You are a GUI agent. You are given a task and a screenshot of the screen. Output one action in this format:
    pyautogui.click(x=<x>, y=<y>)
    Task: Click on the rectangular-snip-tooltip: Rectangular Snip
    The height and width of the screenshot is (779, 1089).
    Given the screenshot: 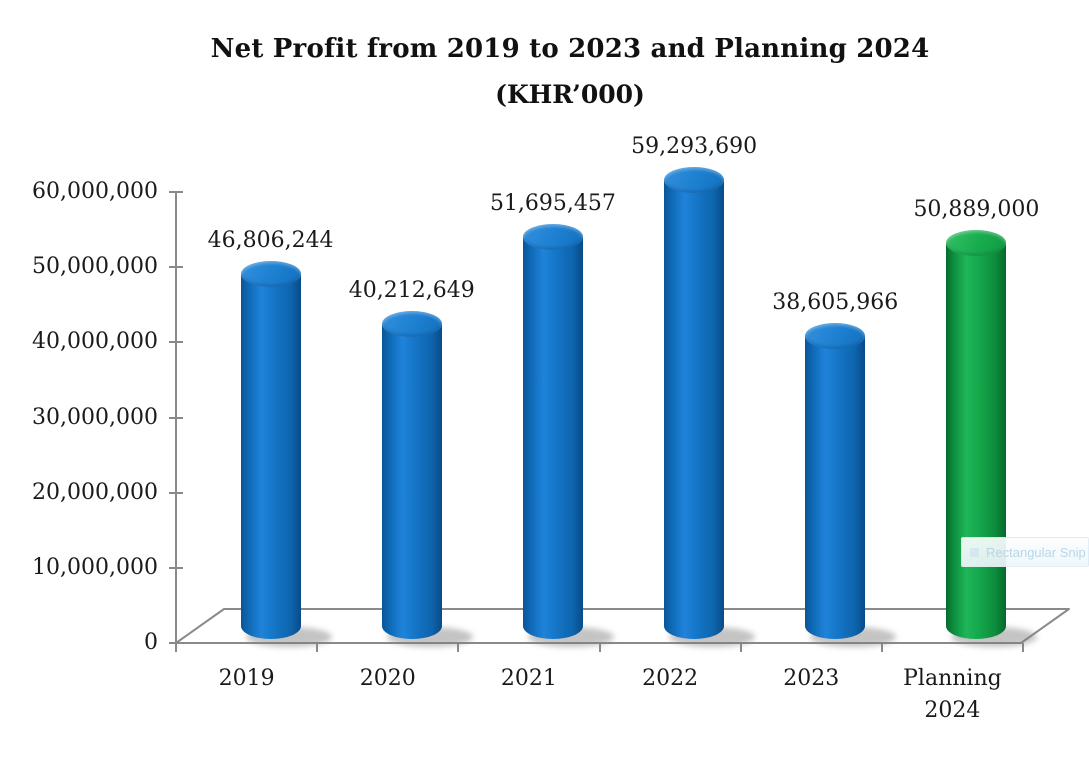 What is the action you would take?
    pyautogui.click(x=1025, y=552)
    